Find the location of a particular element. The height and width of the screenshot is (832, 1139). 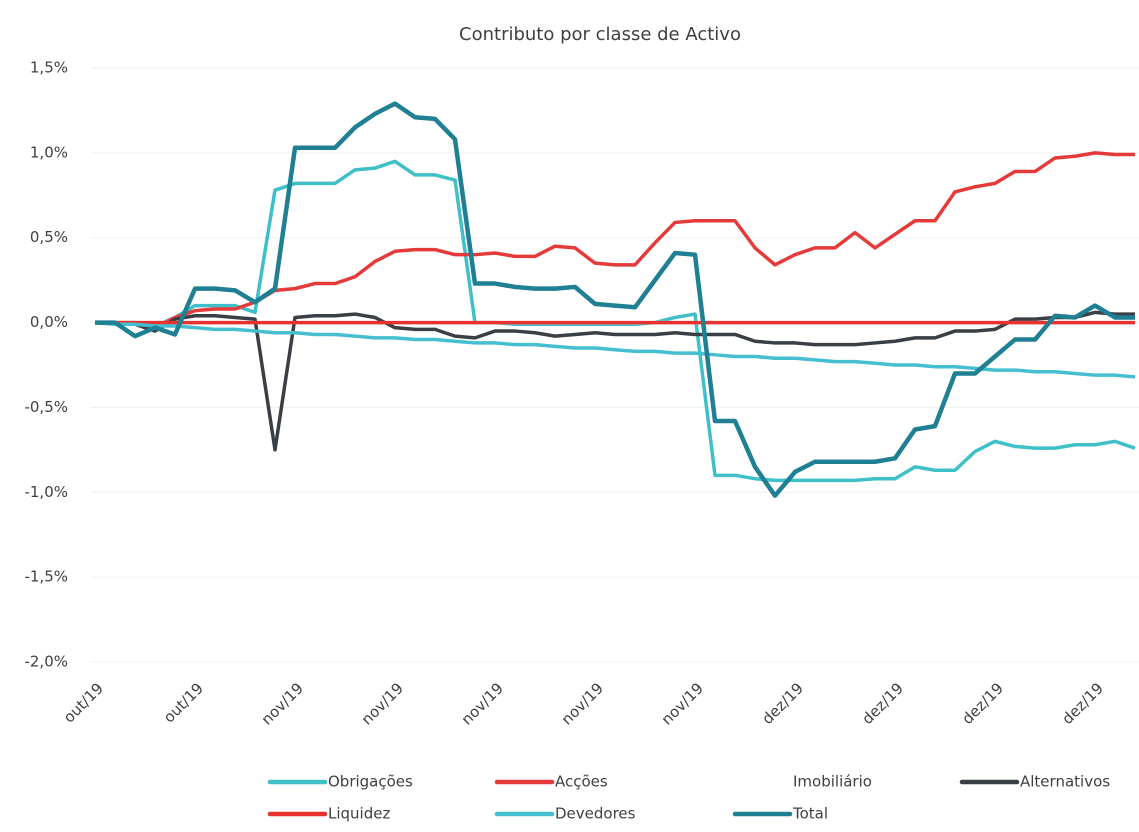

y-tick-label: -1,0% is located at coordinates (46, 492).